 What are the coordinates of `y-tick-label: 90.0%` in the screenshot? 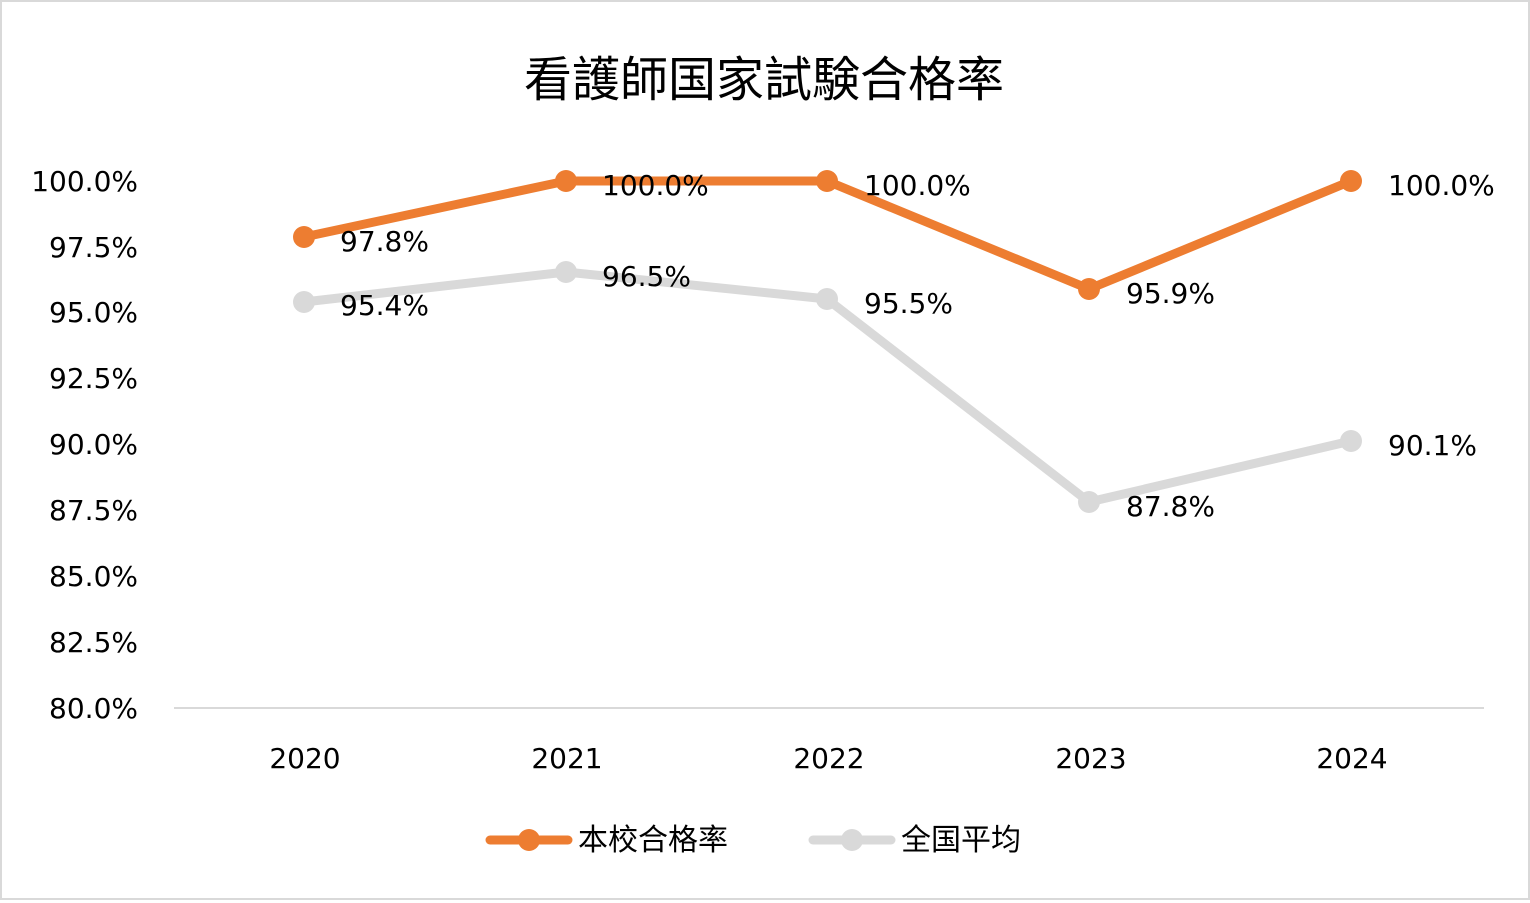 It's located at (93, 444).